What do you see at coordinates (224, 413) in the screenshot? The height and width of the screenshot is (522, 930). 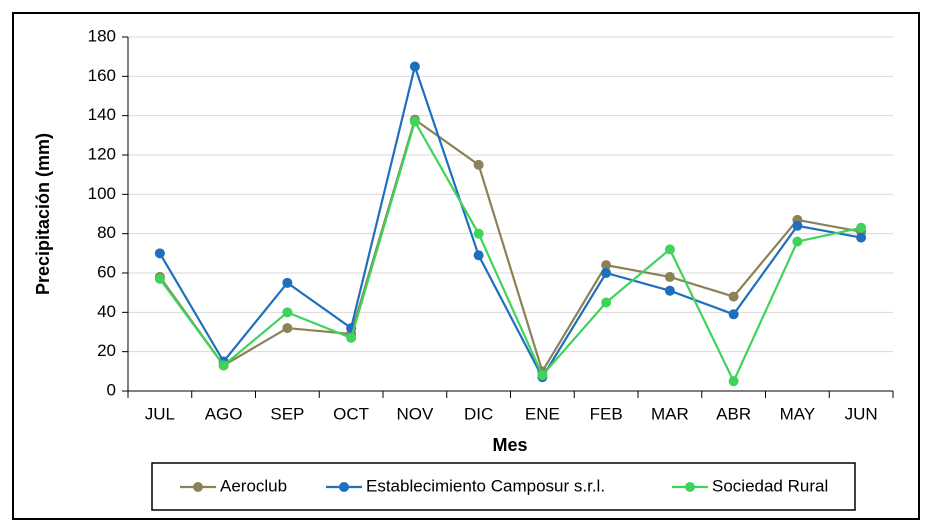 I see `x-tick-label: AGO` at bounding box center [224, 413].